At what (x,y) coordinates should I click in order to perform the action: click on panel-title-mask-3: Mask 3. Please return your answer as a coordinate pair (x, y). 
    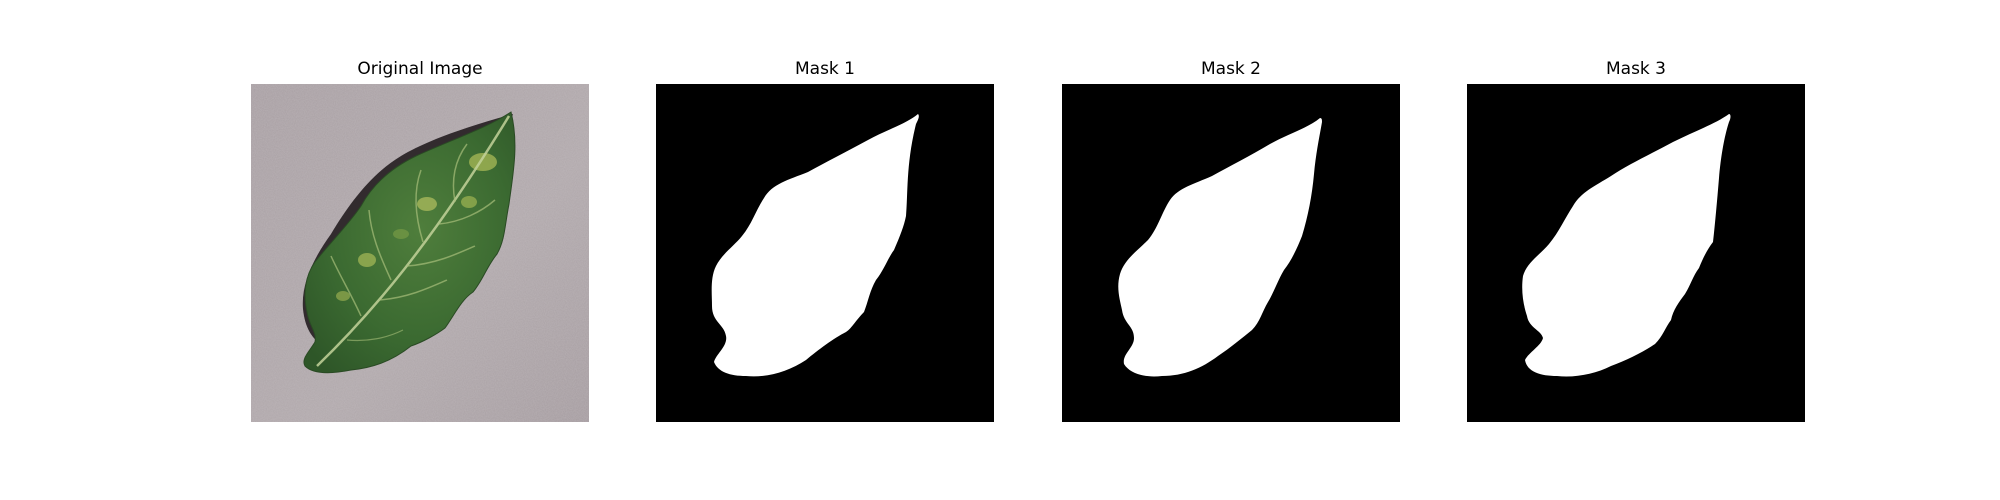
    Looking at the image, I should click on (1635, 69).